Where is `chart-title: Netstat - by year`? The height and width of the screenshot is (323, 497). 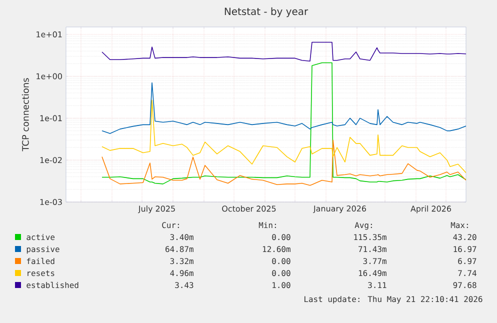
chart-title: Netstat - by year is located at coordinates (266, 12).